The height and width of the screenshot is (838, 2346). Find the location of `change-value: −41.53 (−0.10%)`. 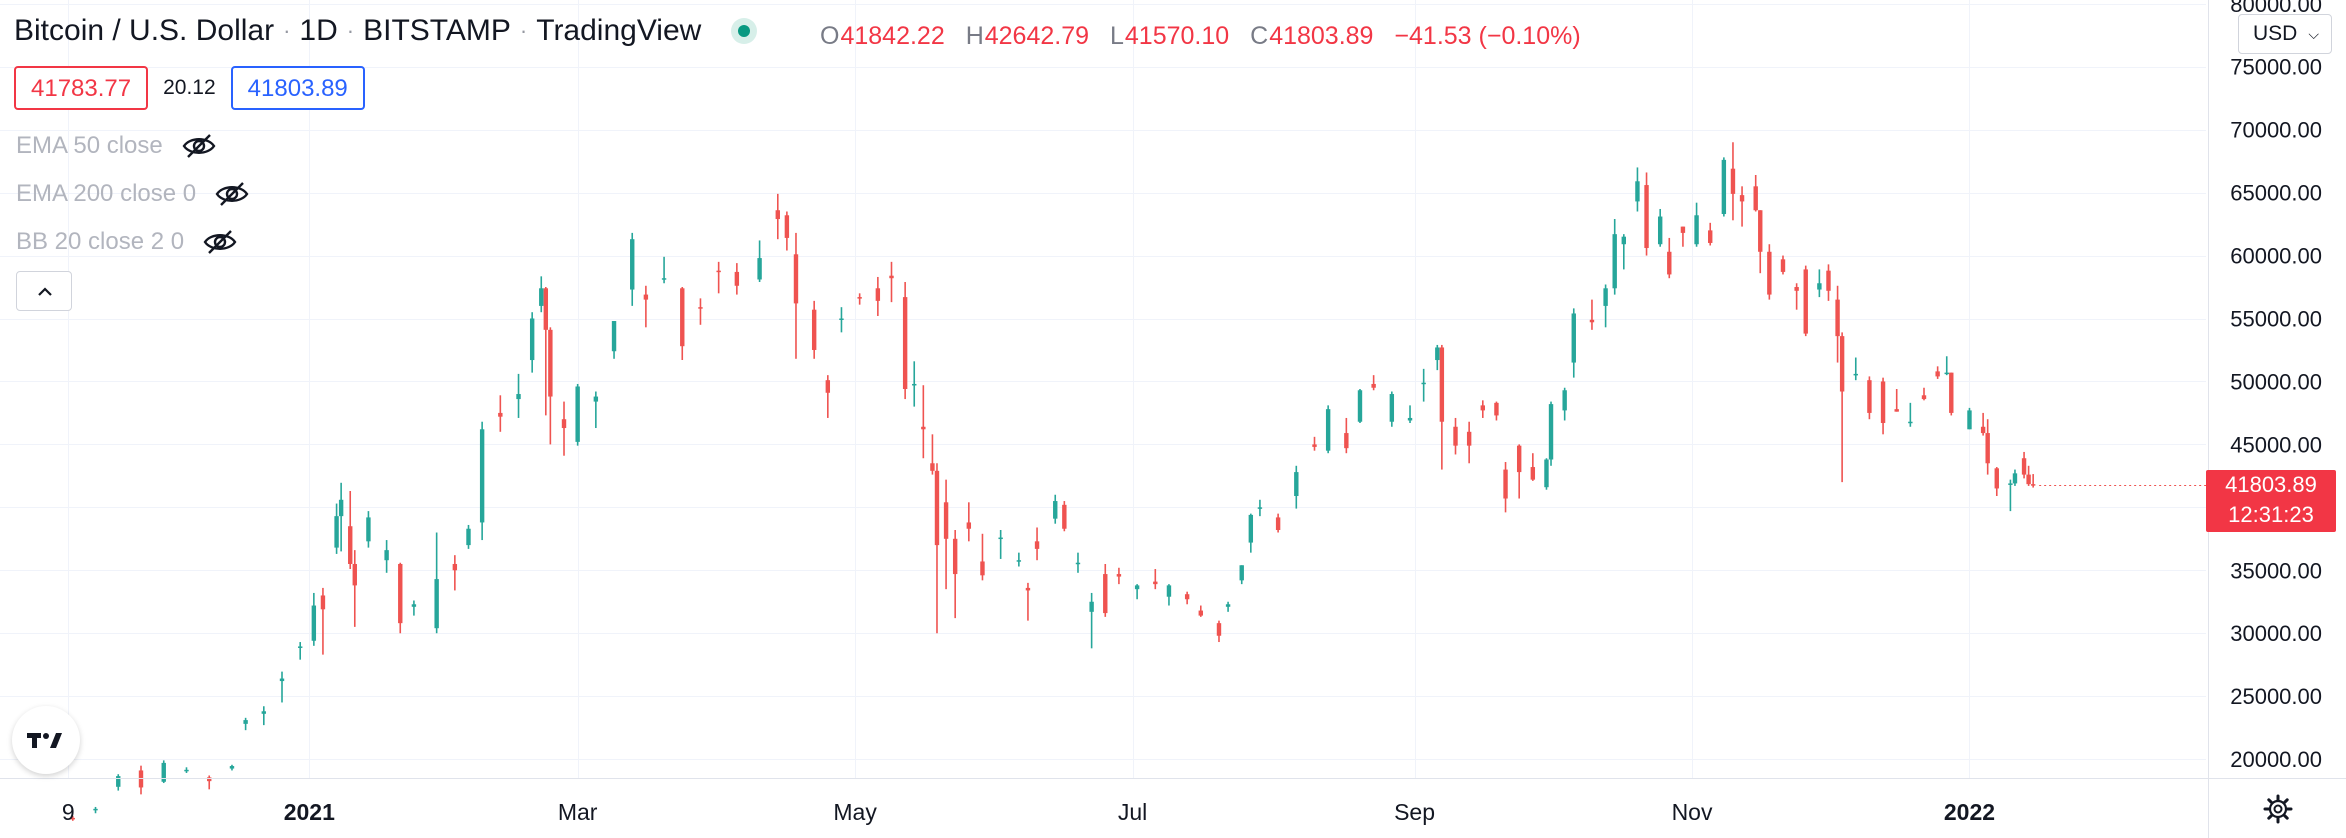

change-value: −41.53 (−0.10%) is located at coordinates (1487, 36).